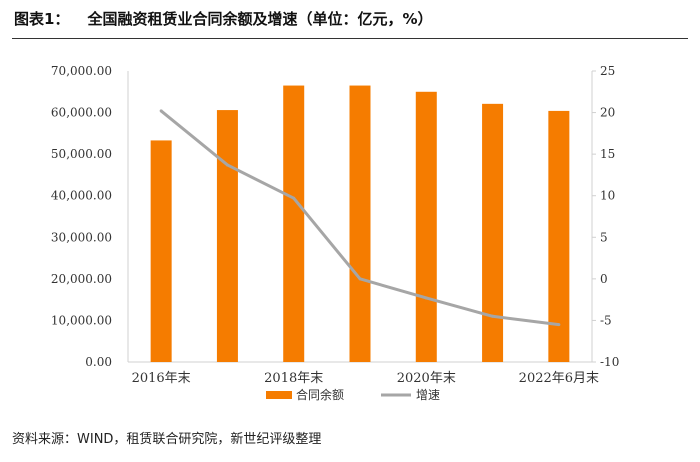  Describe the element at coordinates (606, 320) in the screenshot. I see `y-right-tick-label: -5` at that location.